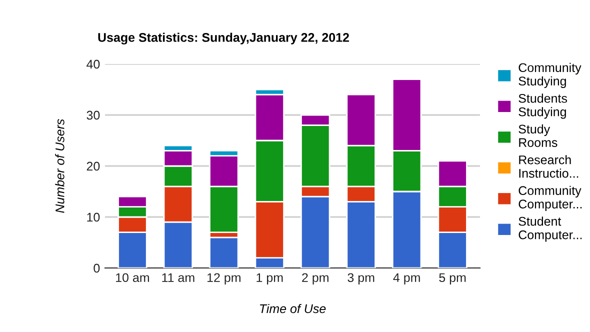 The width and height of the screenshot is (590, 332). What do you see at coordinates (538, 136) in the screenshot?
I see `legend-label: Study Rooms` at bounding box center [538, 136].